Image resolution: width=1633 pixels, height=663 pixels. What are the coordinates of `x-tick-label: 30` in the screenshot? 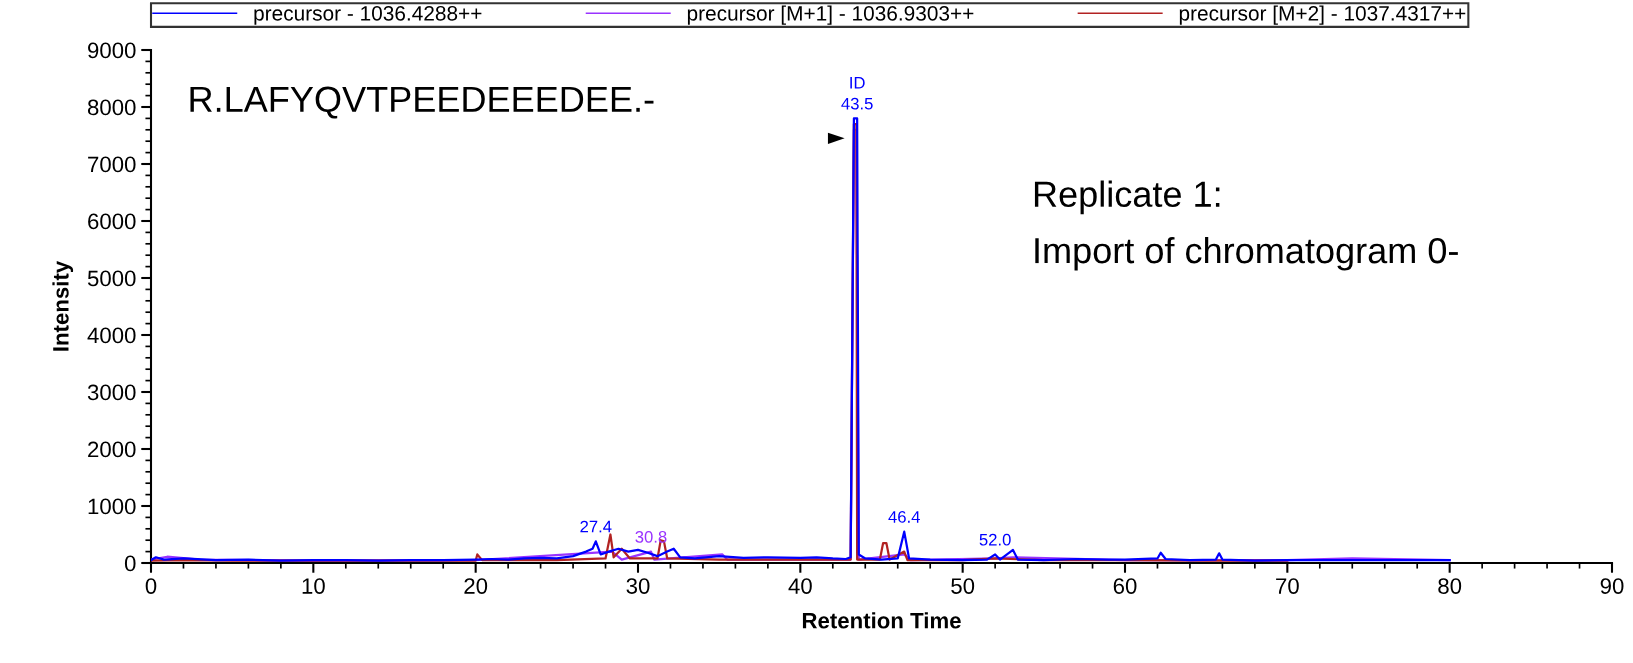 It's located at (638, 586).